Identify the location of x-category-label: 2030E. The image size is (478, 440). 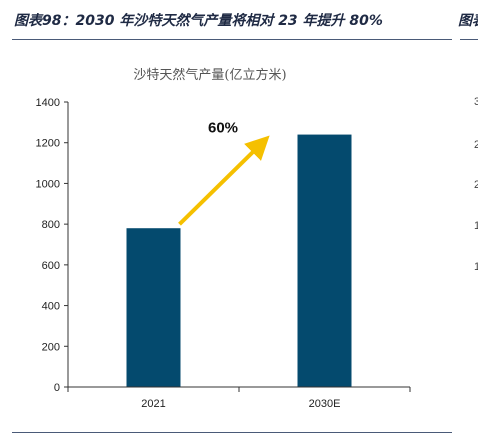
(325, 404).